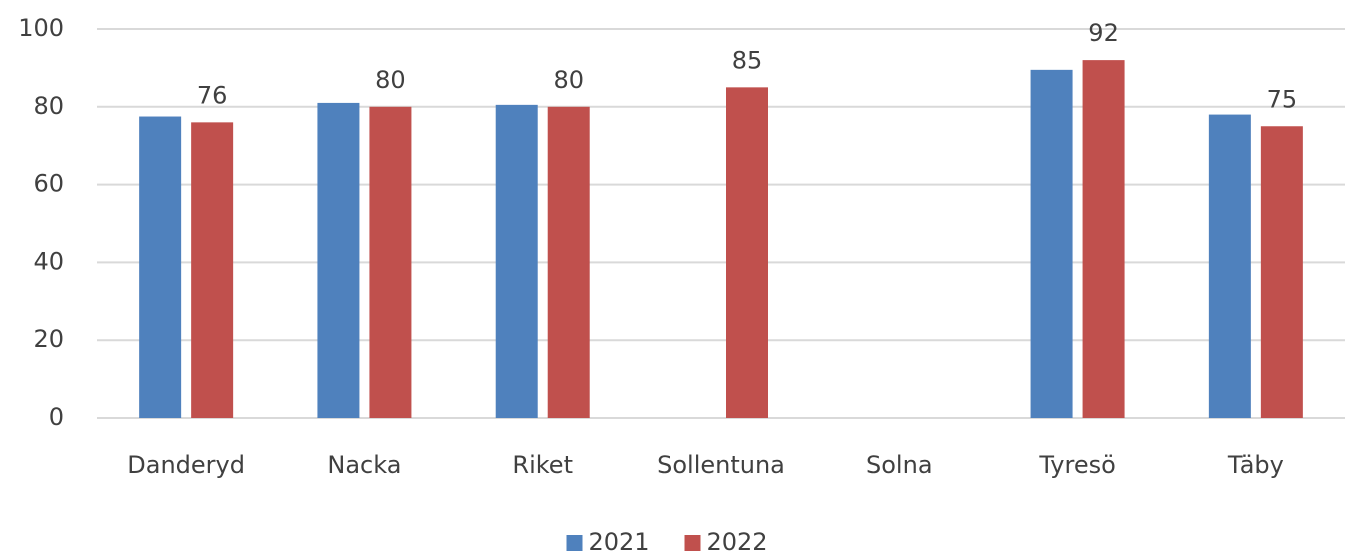 The width and height of the screenshot is (1349, 555). I want to click on x-tick-label: Nacka, so click(364, 465).